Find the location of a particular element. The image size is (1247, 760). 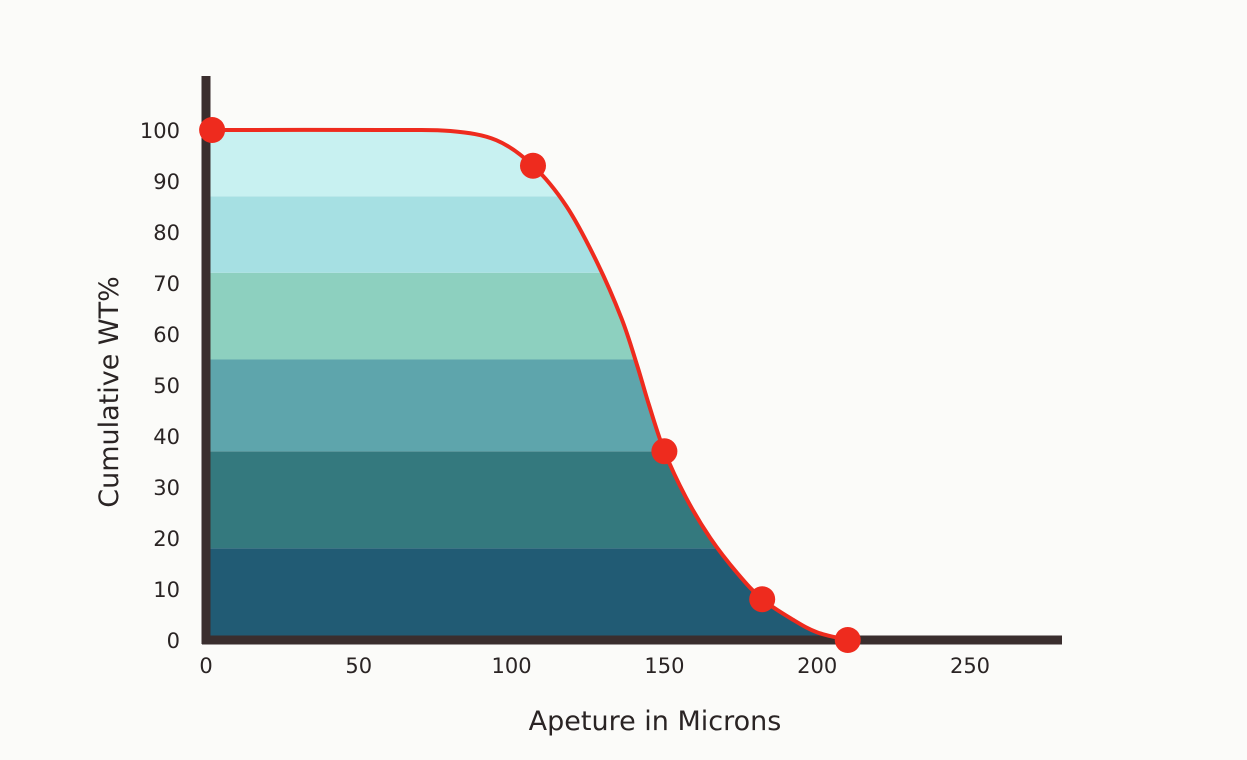

x-tick-label: 100 is located at coordinates (512, 666).